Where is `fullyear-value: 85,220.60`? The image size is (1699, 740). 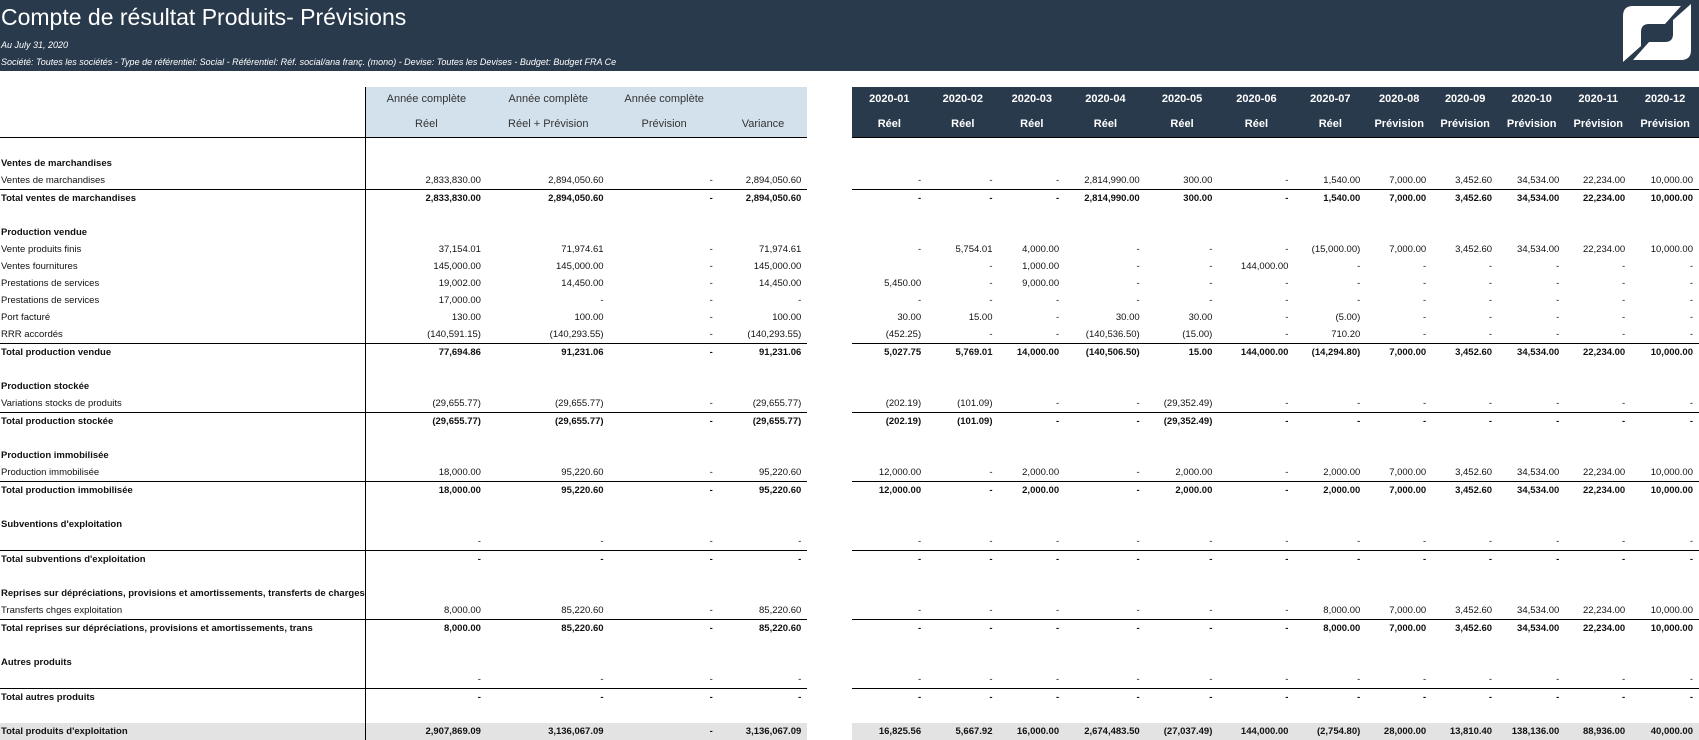
fullyear-value: 85,220.60 is located at coordinates (582, 610).